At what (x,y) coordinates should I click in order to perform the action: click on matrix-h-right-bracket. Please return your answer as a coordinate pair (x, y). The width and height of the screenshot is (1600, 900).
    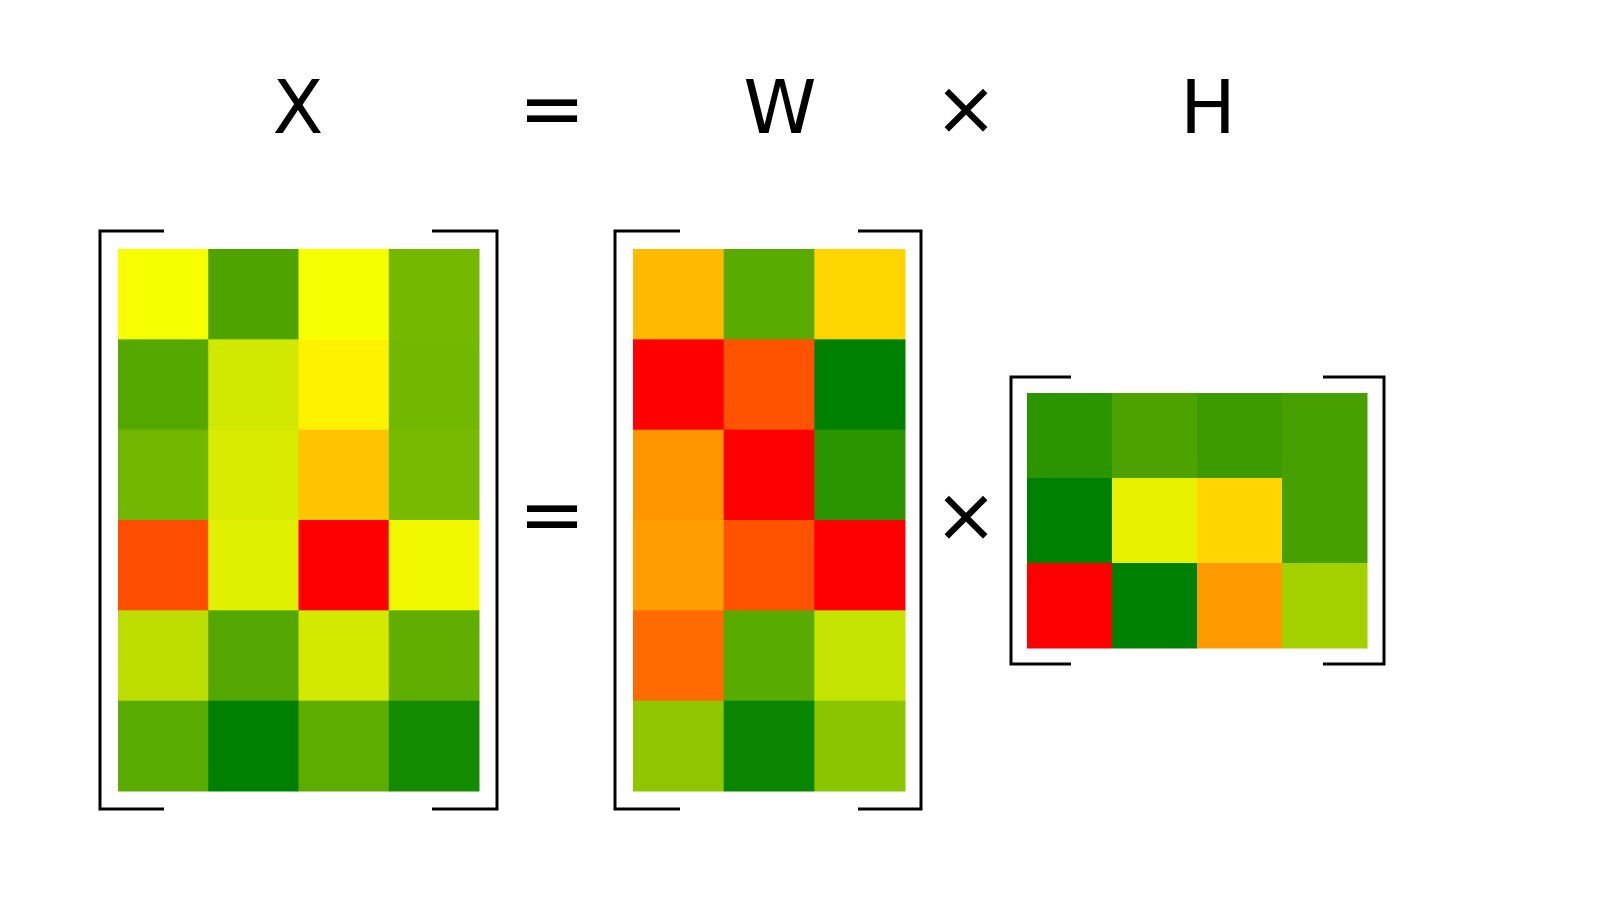
    Looking at the image, I should click on (1354, 520).